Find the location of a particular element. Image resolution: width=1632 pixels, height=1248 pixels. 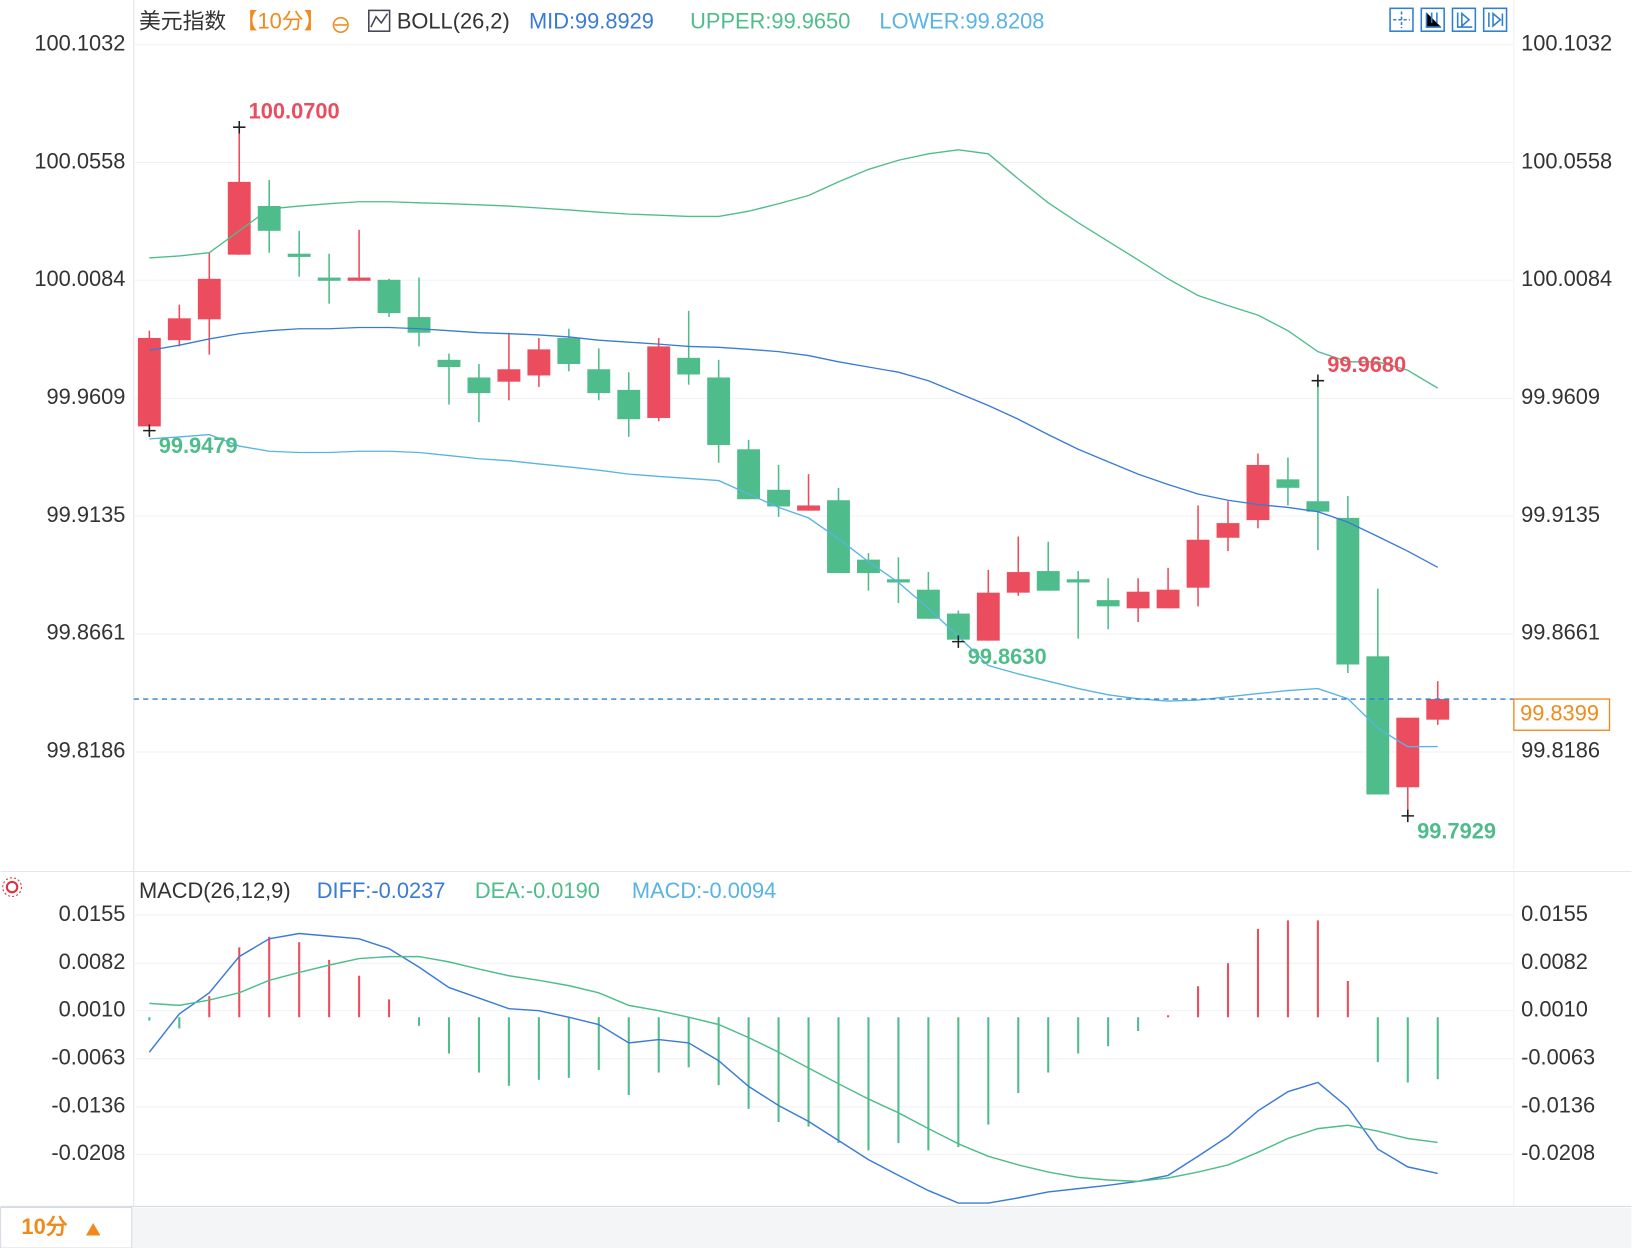

last-price-label: 99.8399 is located at coordinates (1559, 712).